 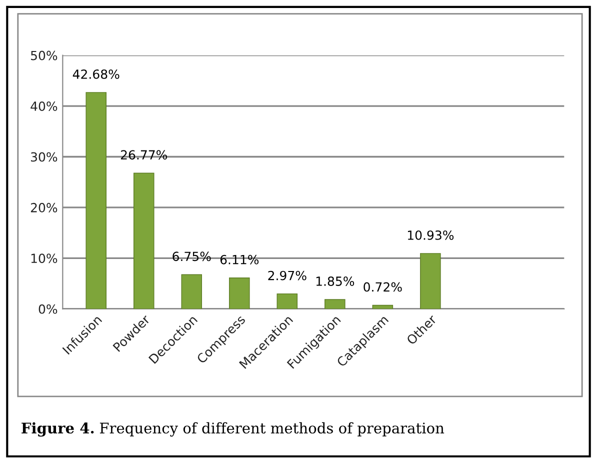 I want to click on y-tick-label: 40%, so click(x=44, y=106).